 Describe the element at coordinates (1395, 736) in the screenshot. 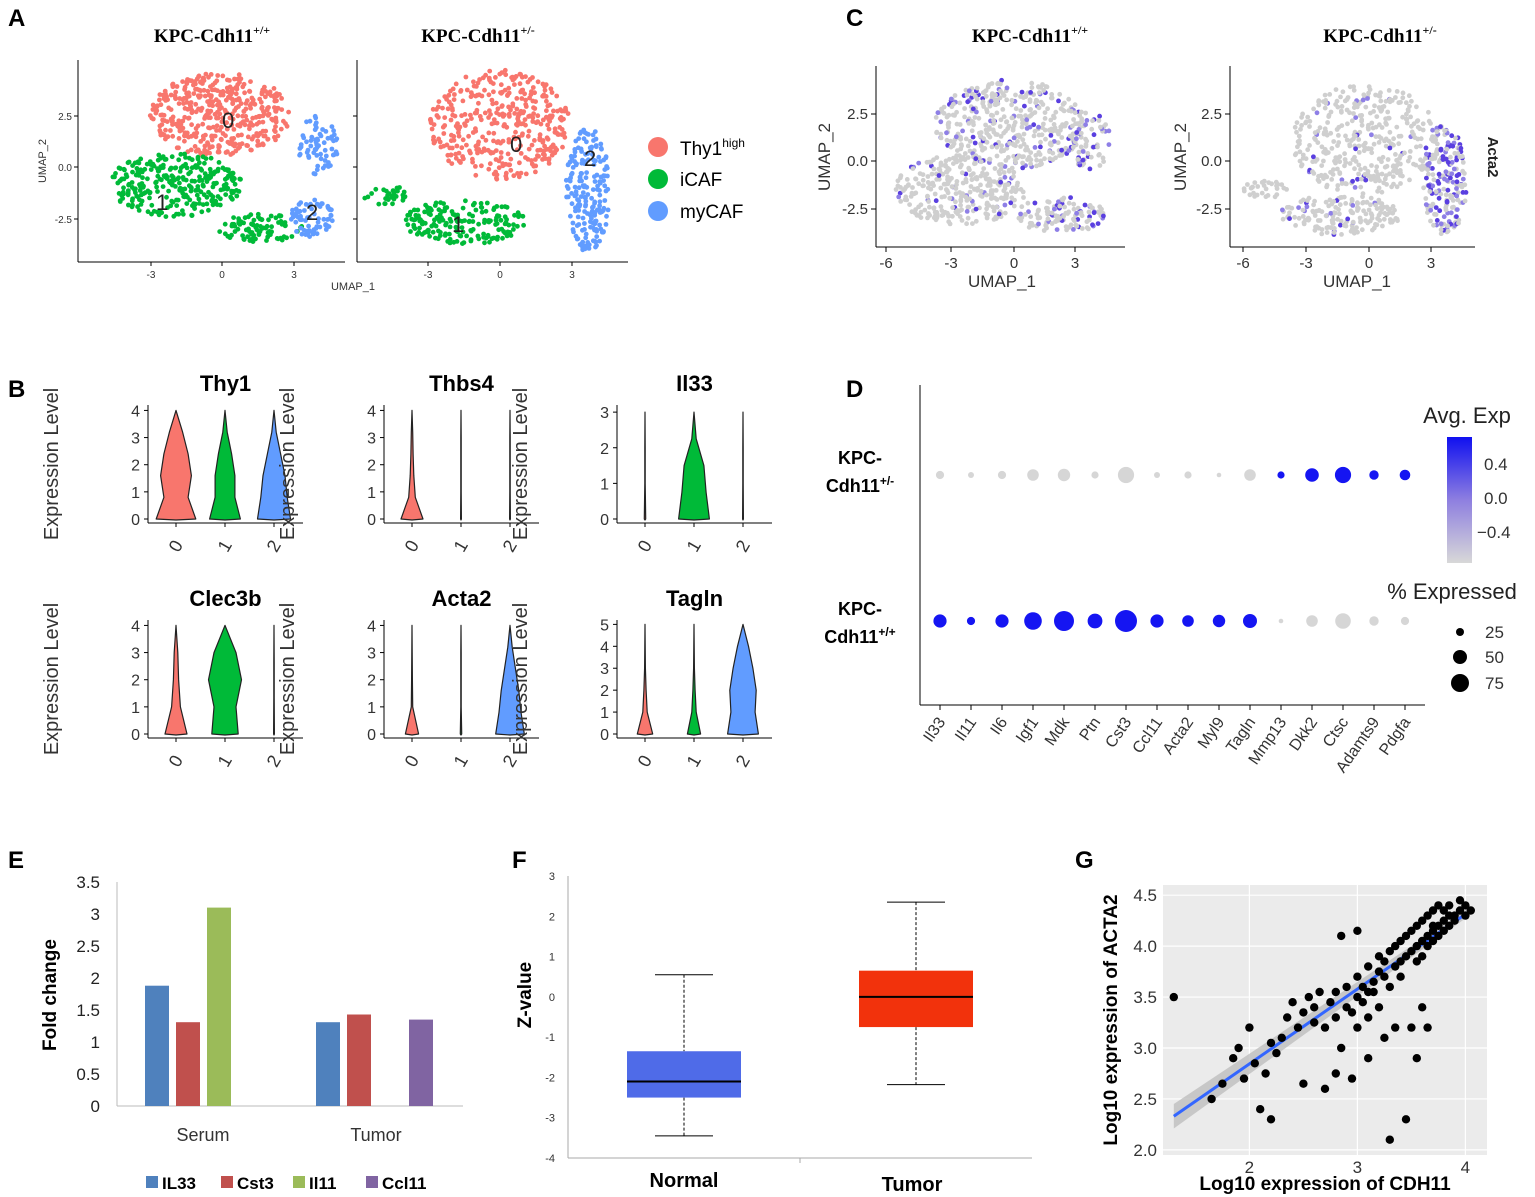

I see `gene-label-pdgfa: Pdgfa` at that location.